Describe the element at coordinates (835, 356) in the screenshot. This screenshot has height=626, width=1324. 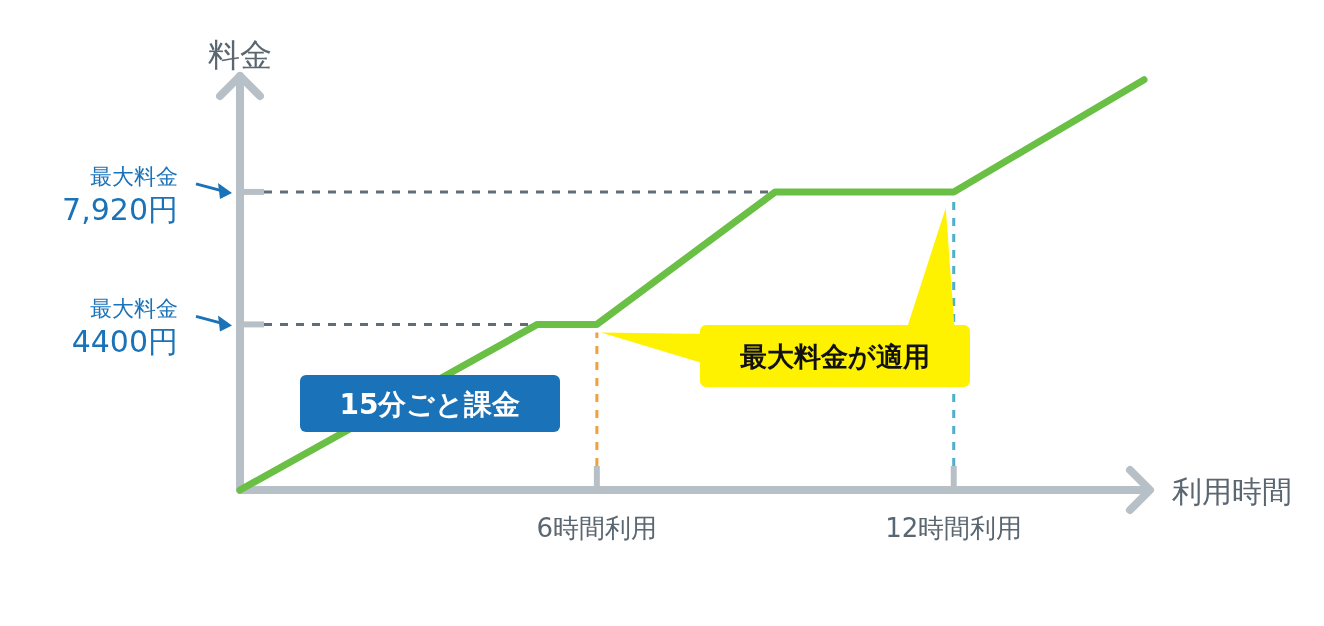
I see `annotation: 最大料金が適用` at that location.